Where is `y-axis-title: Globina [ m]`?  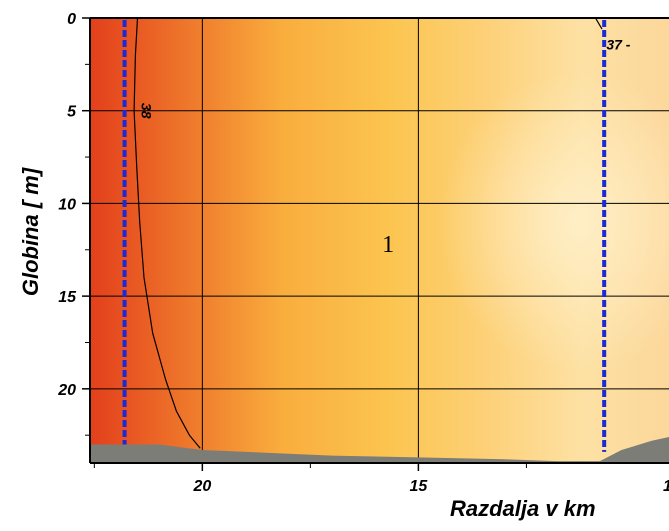 y-axis-title: Globina [ m] is located at coordinates (30, 231).